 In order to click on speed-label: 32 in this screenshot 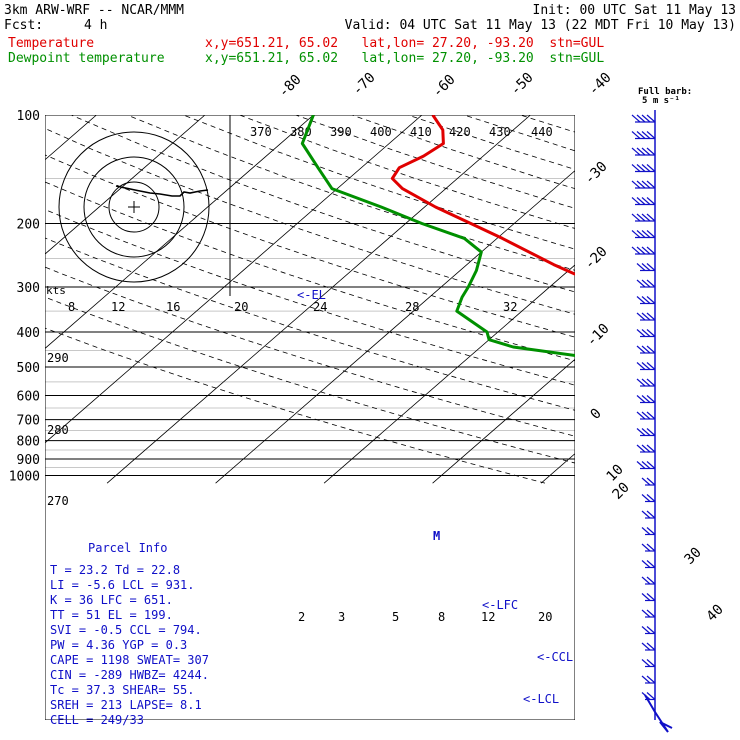, I will do `click(510, 307)`.